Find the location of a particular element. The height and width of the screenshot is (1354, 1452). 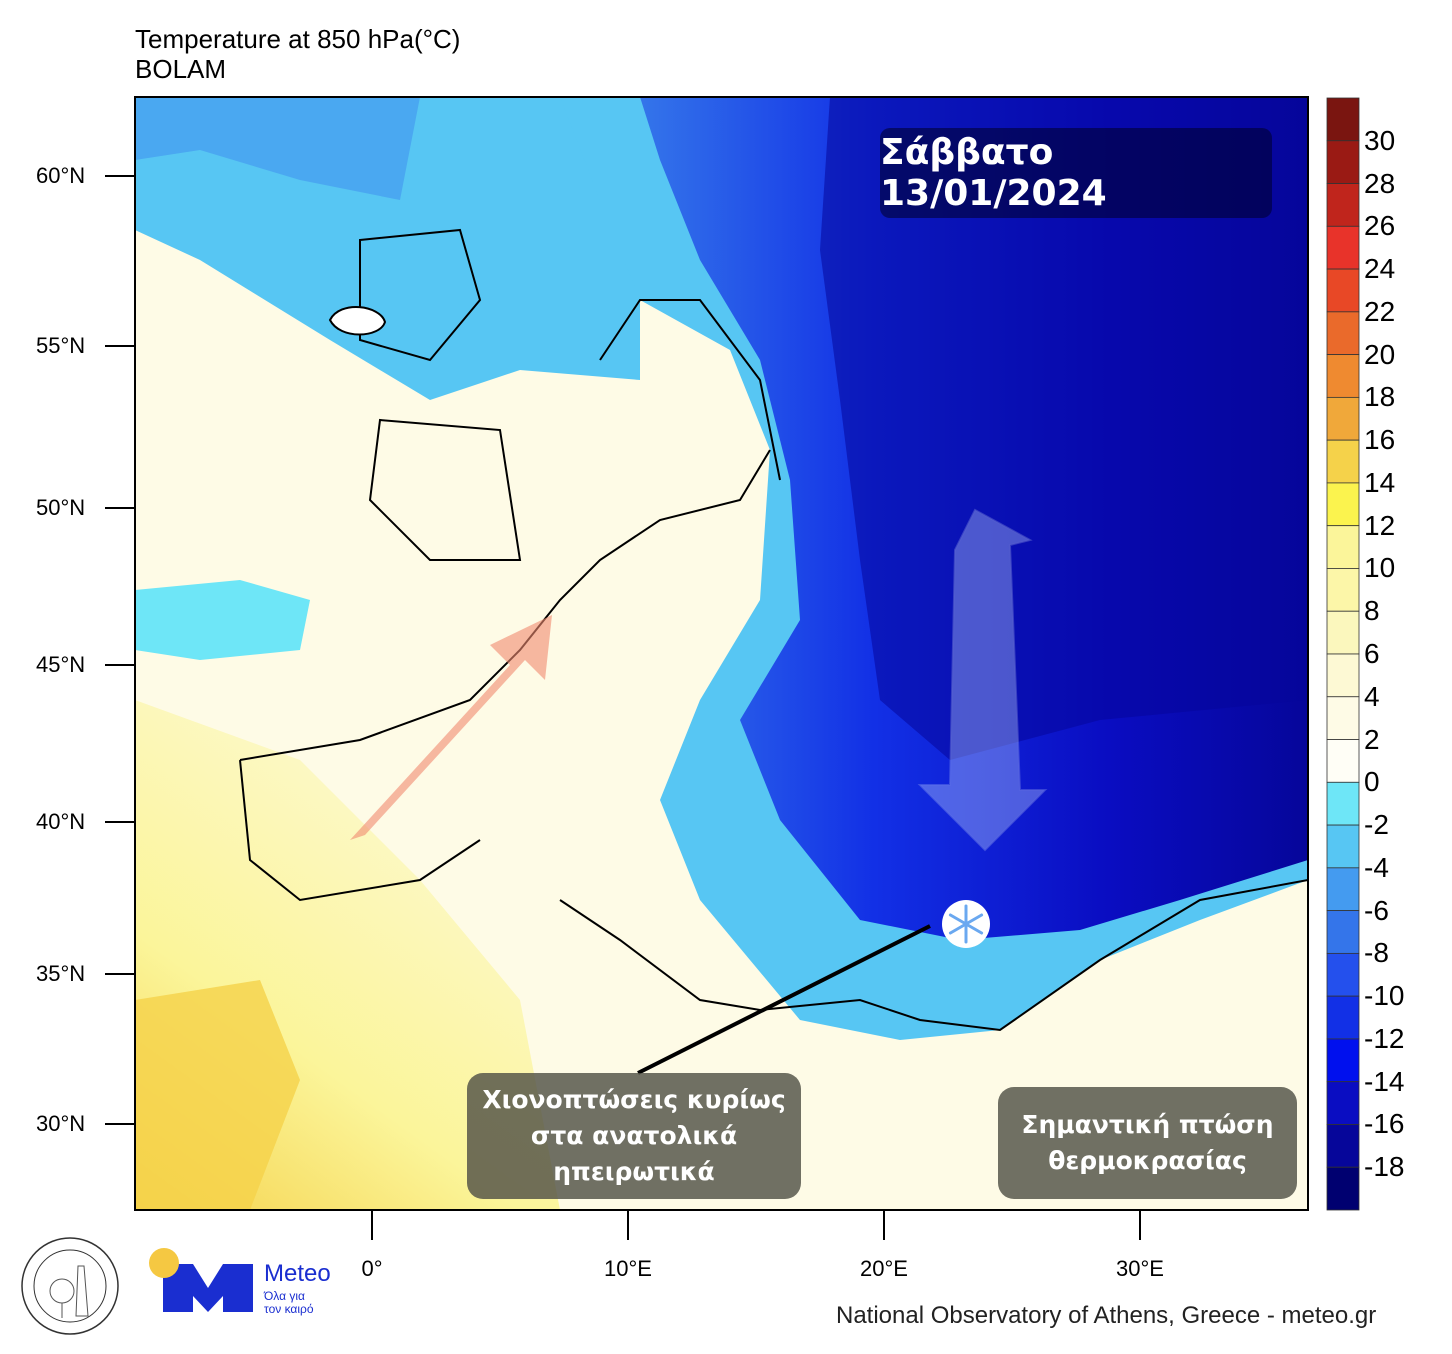

lat-label: 30°N is located at coordinates (61, 1123).